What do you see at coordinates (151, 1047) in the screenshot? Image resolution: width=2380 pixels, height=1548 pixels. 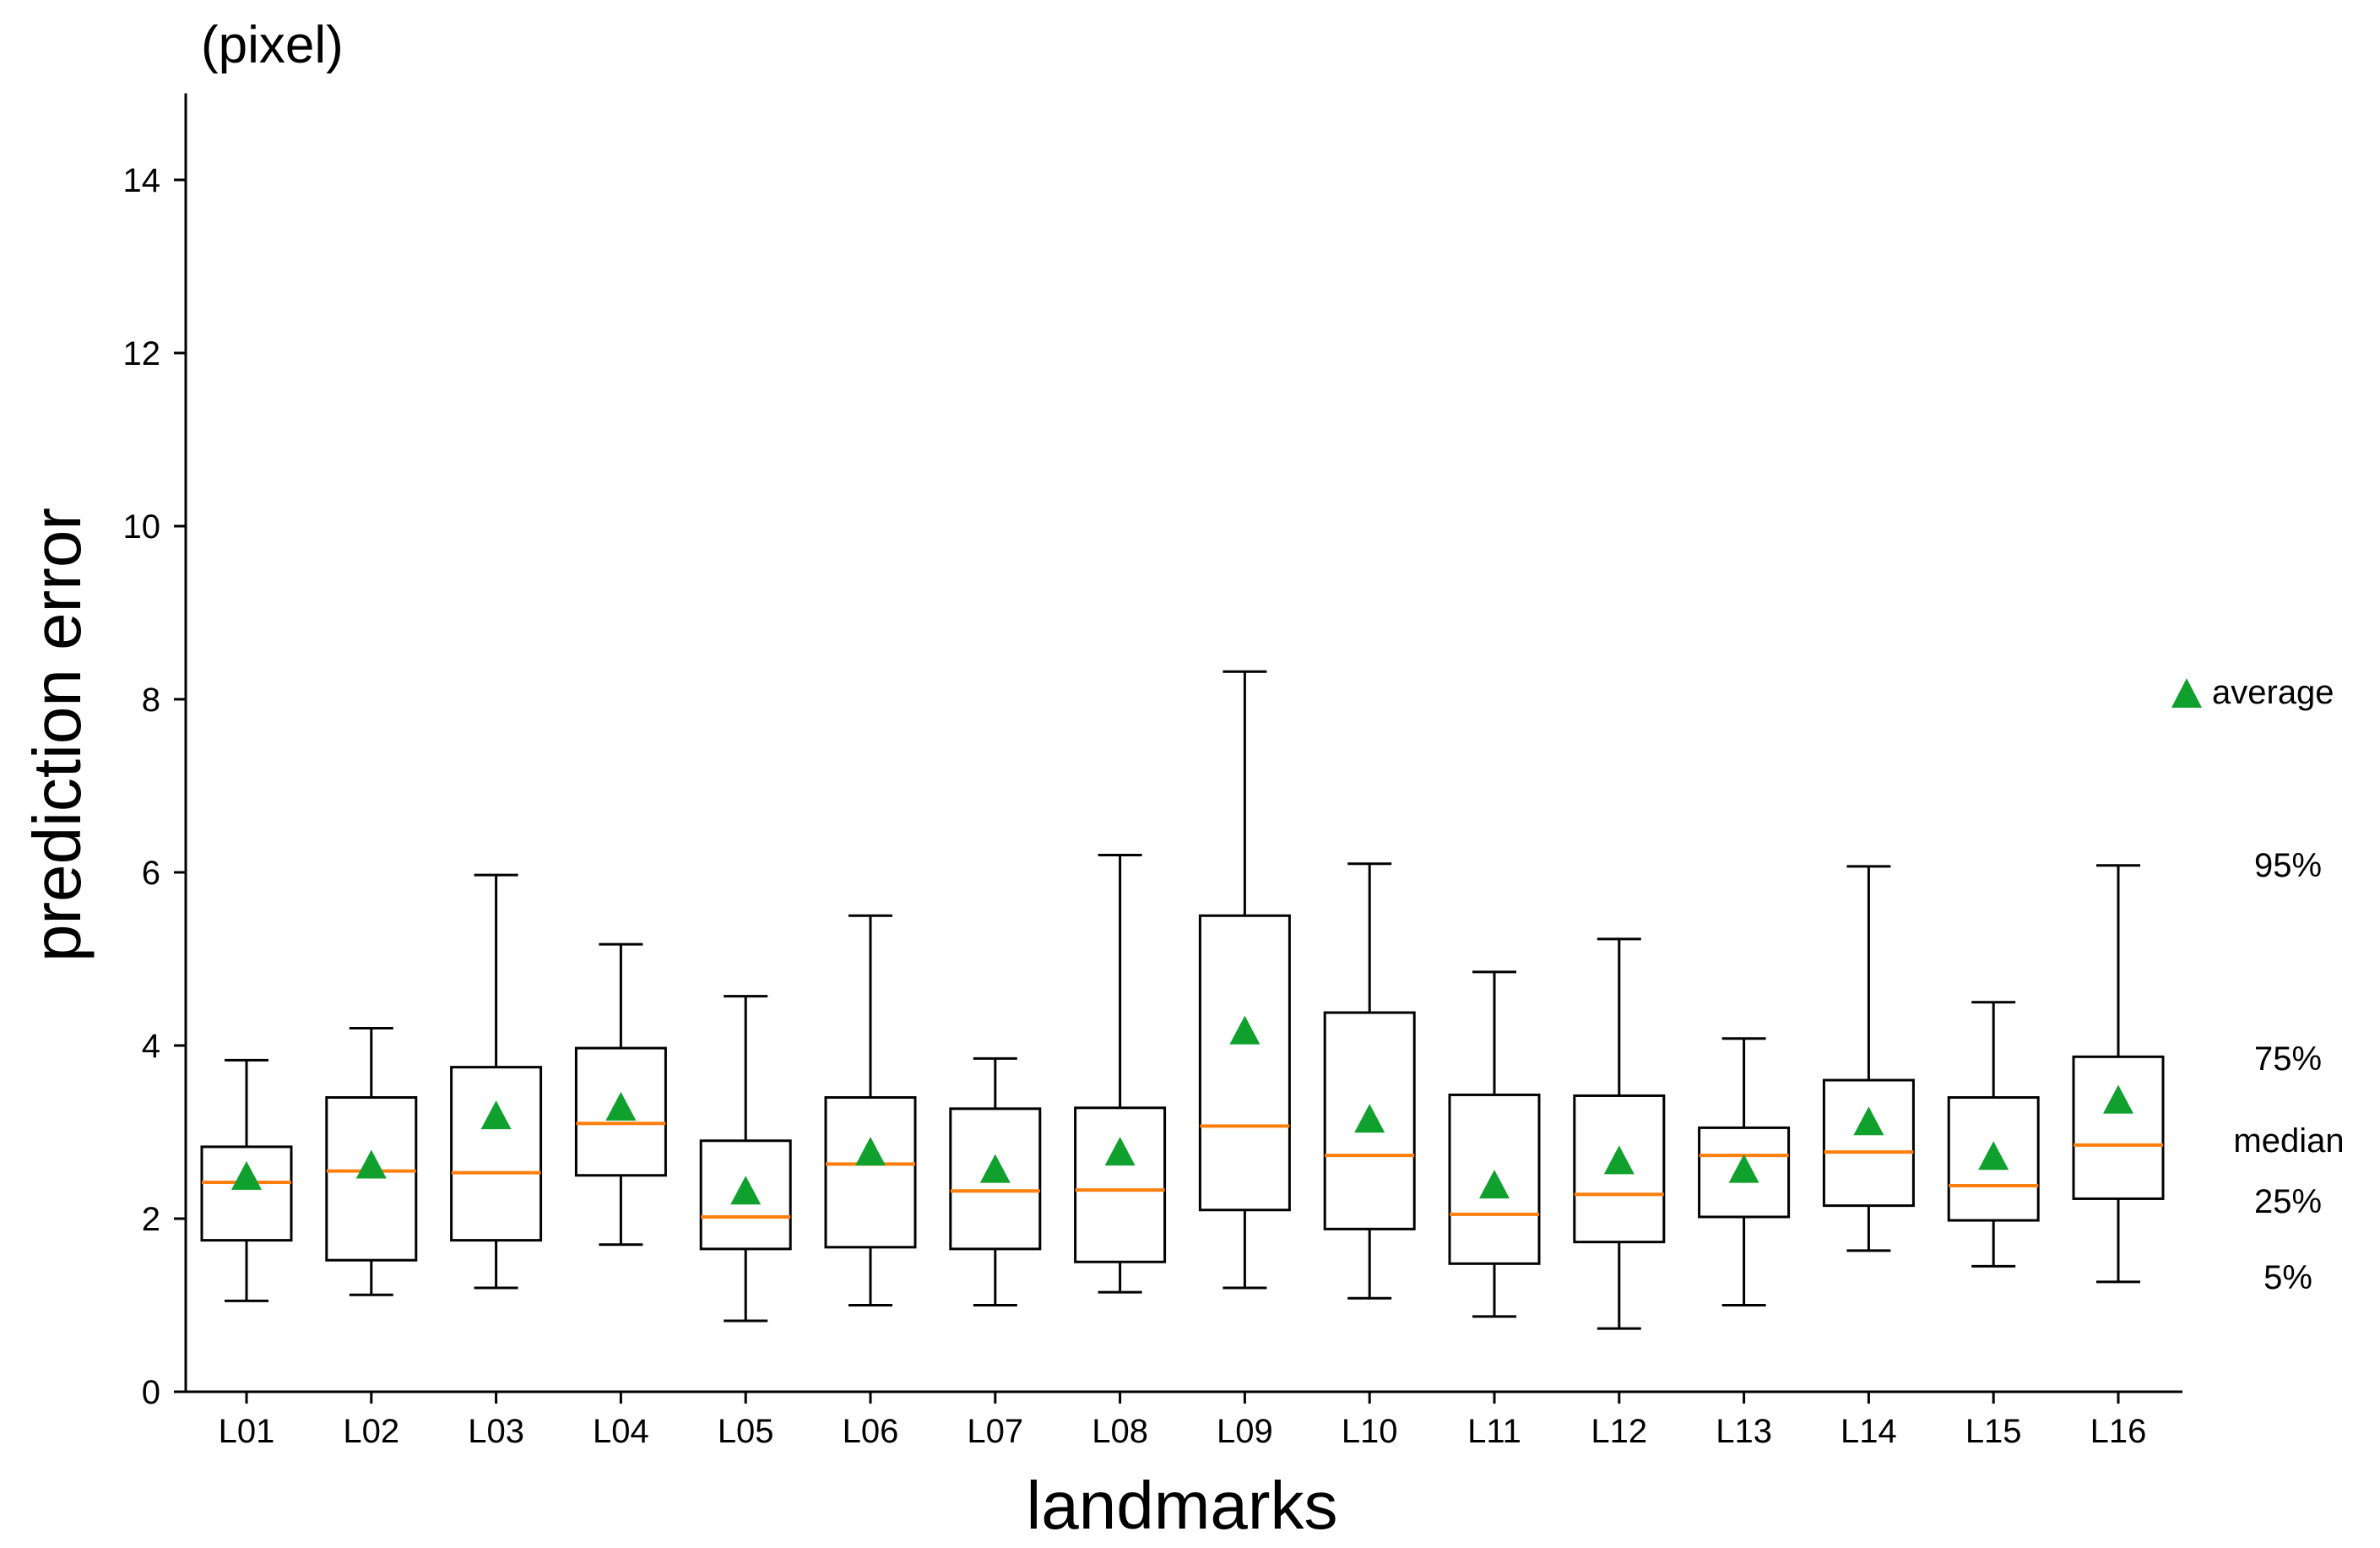 I see `y-tick-label: 4` at bounding box center [151, 1047].